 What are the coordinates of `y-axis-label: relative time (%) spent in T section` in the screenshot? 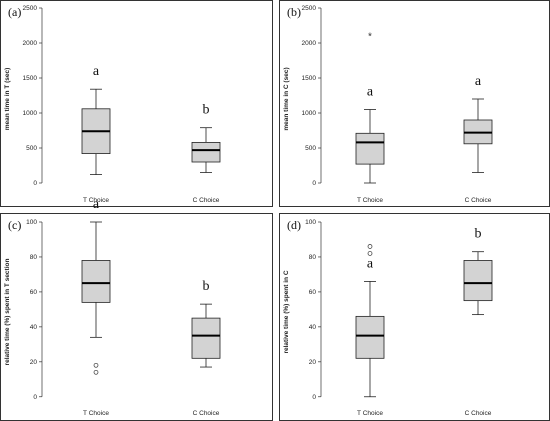 It's located at (7, 312).